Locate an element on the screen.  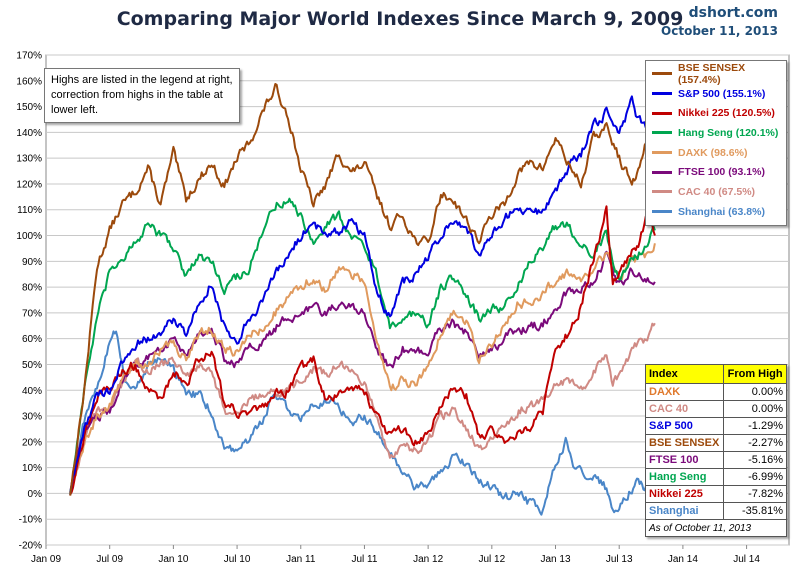
legend-label: S&P 500 (155.1%) is located at coordinates (722, 93).